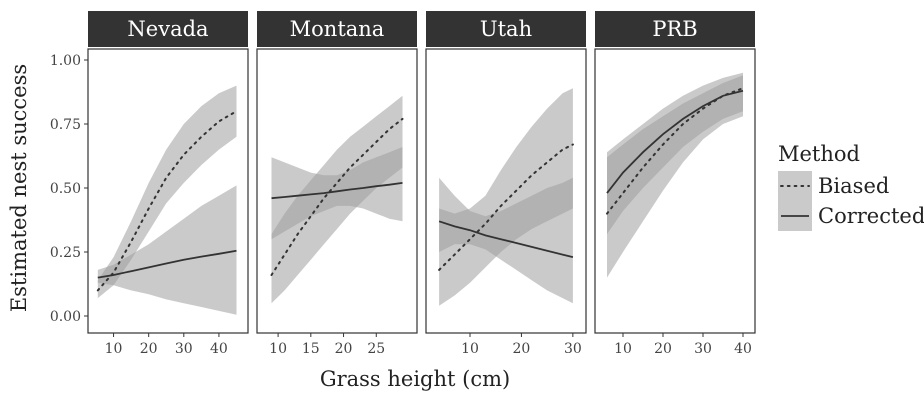  Describe the element at coordinates (65, 253) in the screenshot. I see `y-tick-label: 0.25` at that location.